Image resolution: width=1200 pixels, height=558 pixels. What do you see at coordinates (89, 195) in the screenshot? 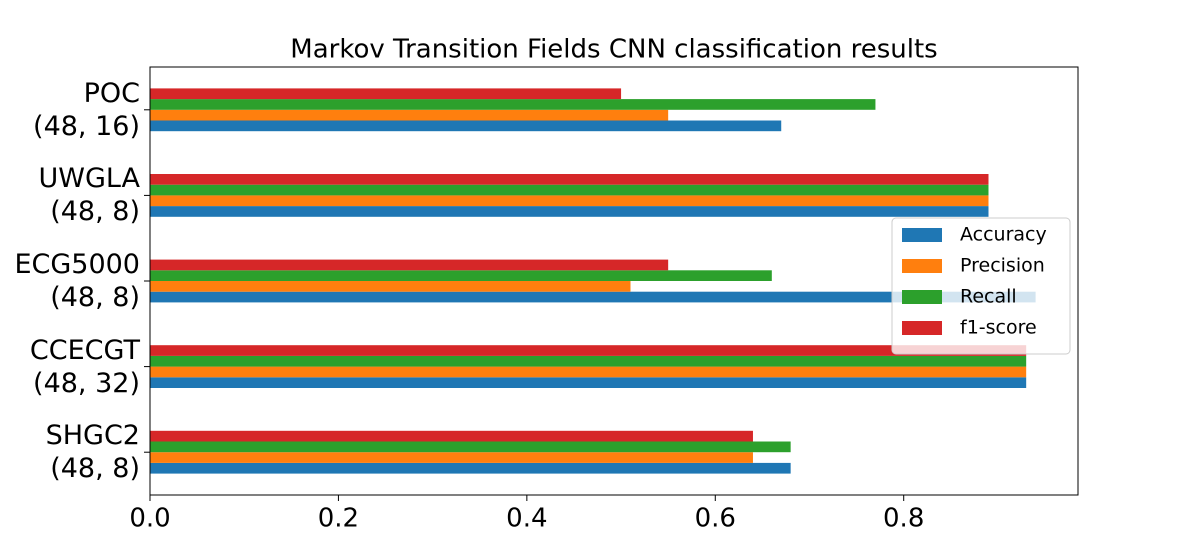
I see `y-tick-label: UWGLA (48, 8)` at bounding box center [89, 195].